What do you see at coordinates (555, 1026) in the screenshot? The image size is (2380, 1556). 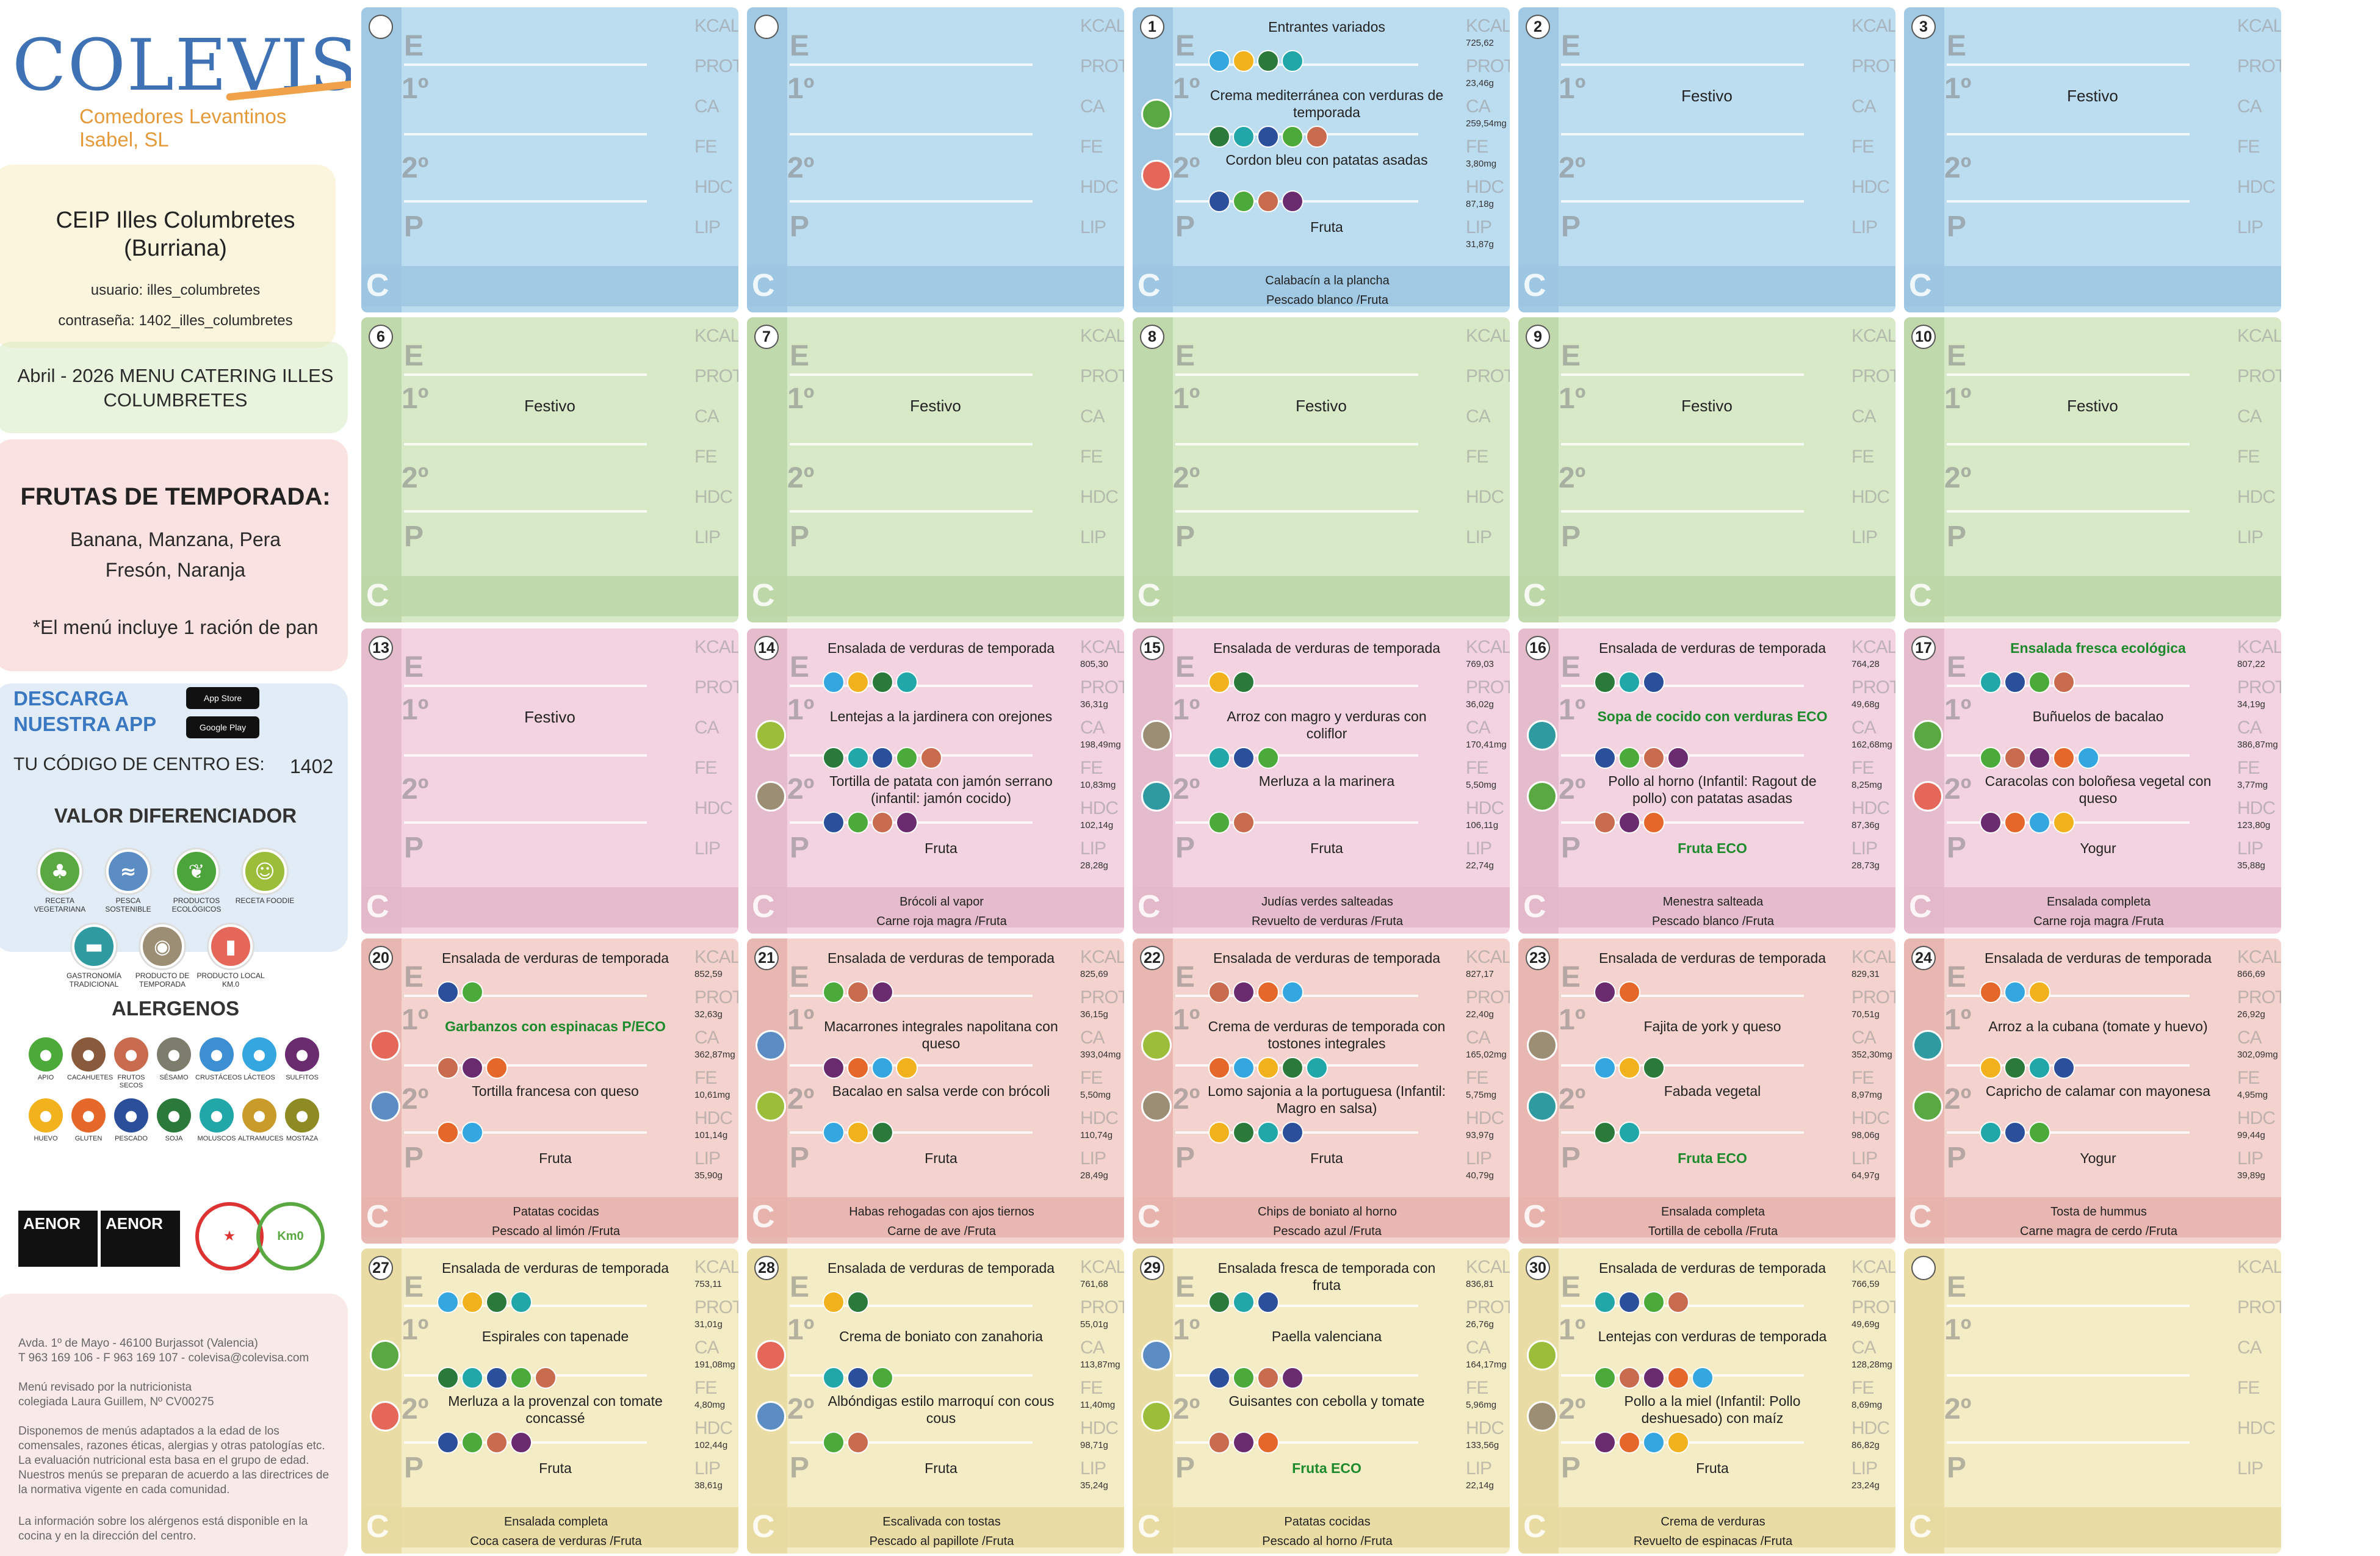 I see `first-course: Garbanzos con espinacas P/ECO` at bounding box center [555, 1026].